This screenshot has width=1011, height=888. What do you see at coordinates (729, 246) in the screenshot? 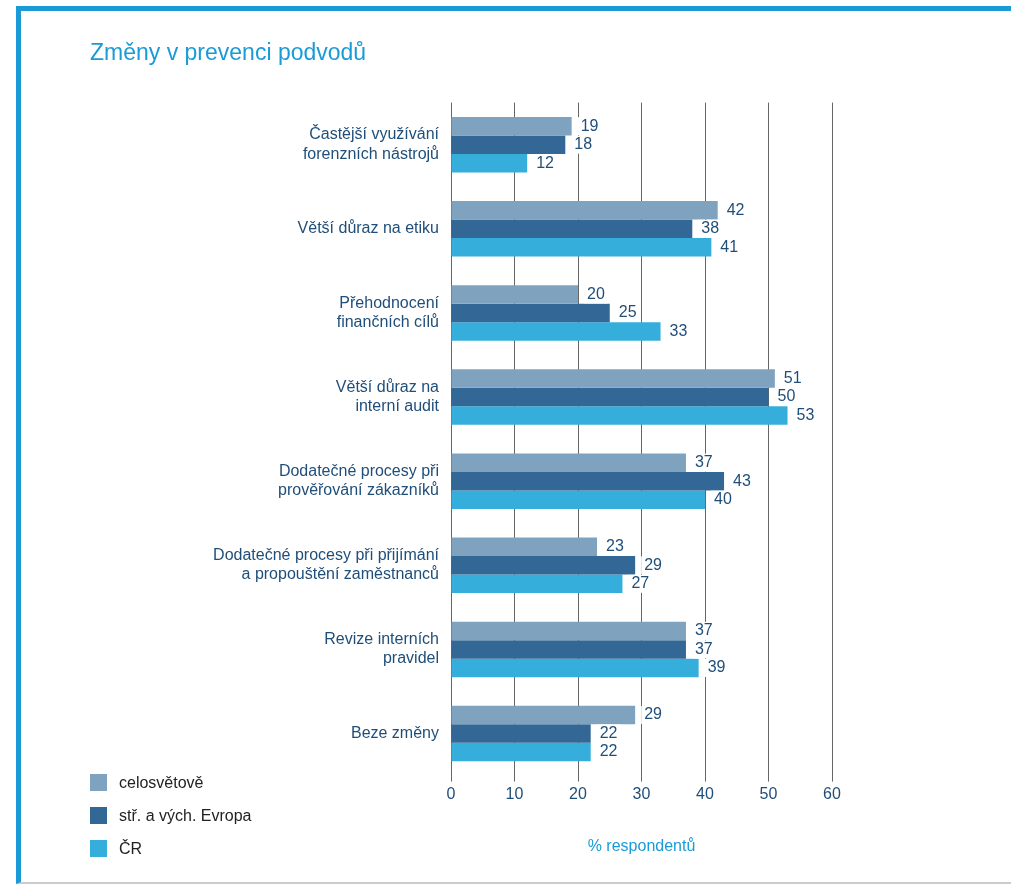
I see `data-label: 41` at bounding box center [729, 246].